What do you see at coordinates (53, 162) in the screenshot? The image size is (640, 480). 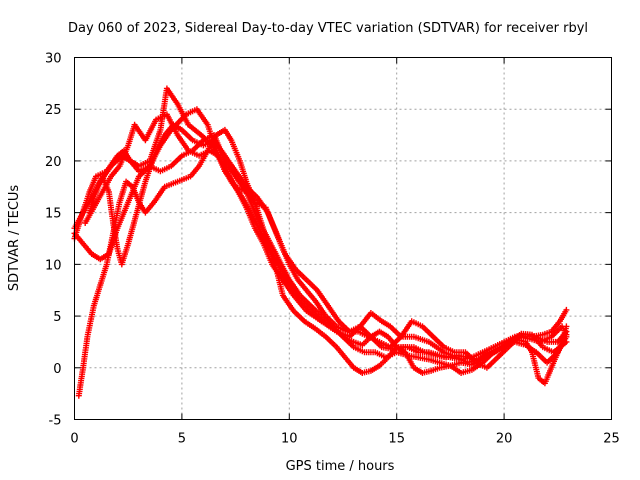 I see `y-tick-label: 20` at bounding box center [53, 162].